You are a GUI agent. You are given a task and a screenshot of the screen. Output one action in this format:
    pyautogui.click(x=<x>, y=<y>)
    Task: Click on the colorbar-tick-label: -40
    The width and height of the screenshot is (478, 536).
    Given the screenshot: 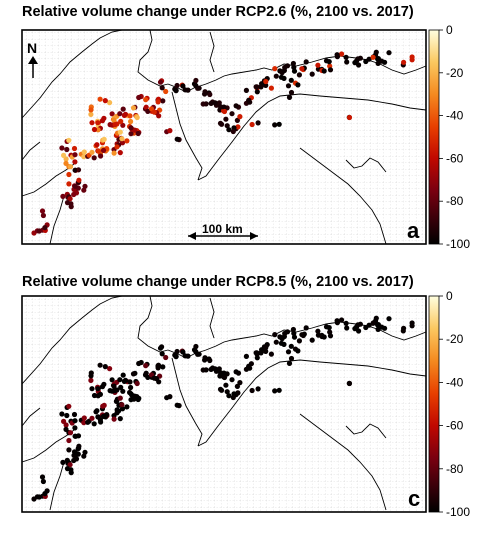 What is the action you would take?
    pyautogui.click(x=455, y=116)
    